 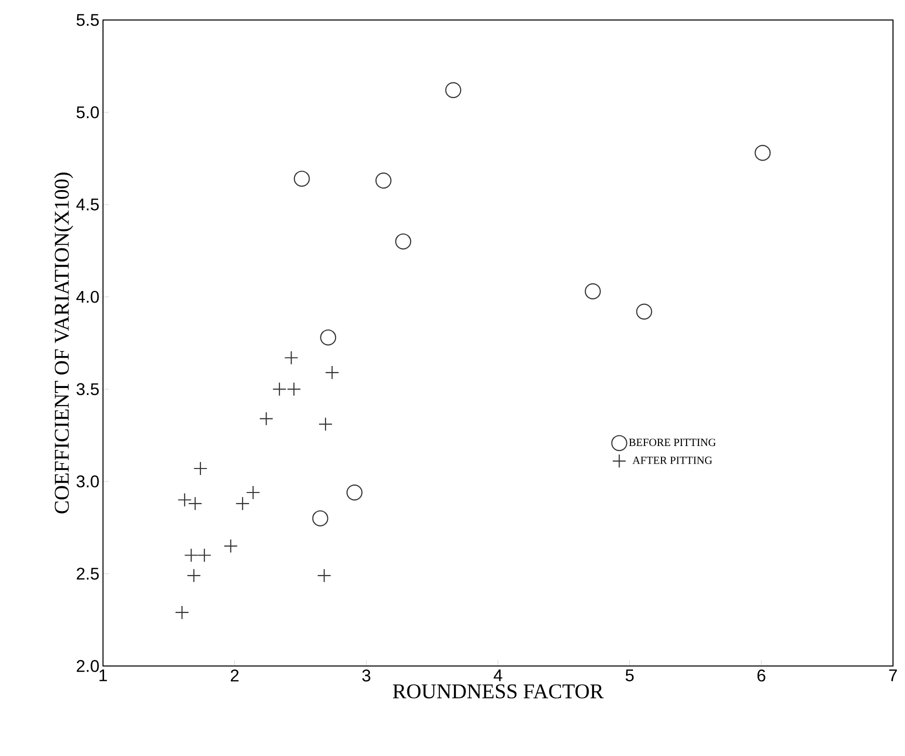 What do you see at coordinates (672, 442) in the screenshot?
I see `legend-label: BEFORE PITTING` at bounding box center [672, 442].